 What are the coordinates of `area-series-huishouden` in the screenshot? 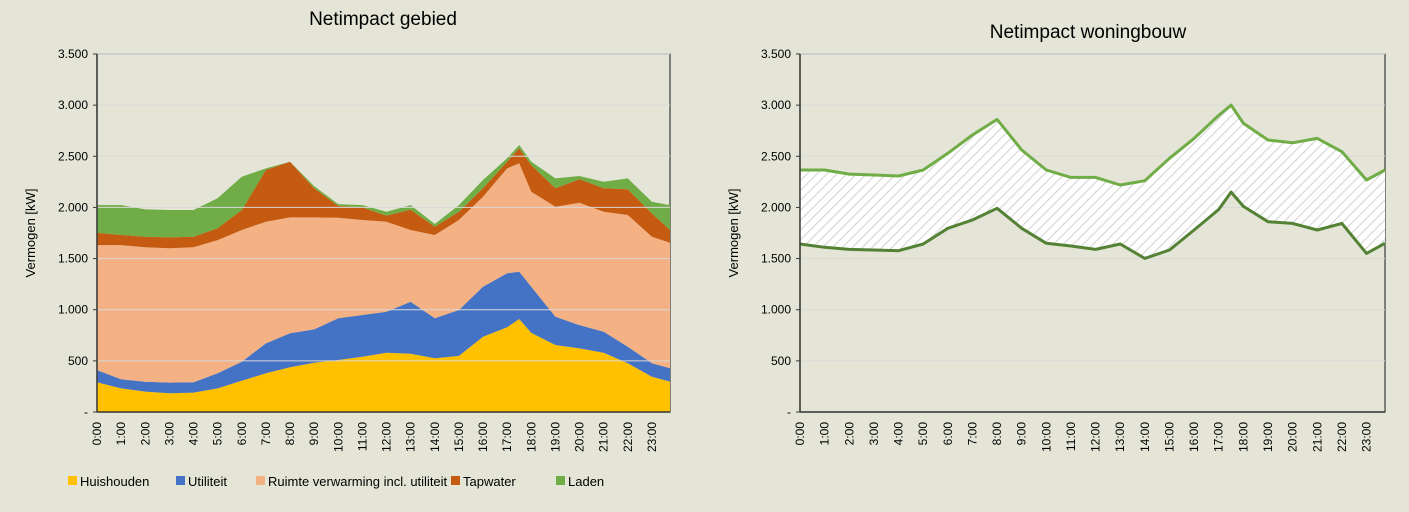 It's located at (383, 365).